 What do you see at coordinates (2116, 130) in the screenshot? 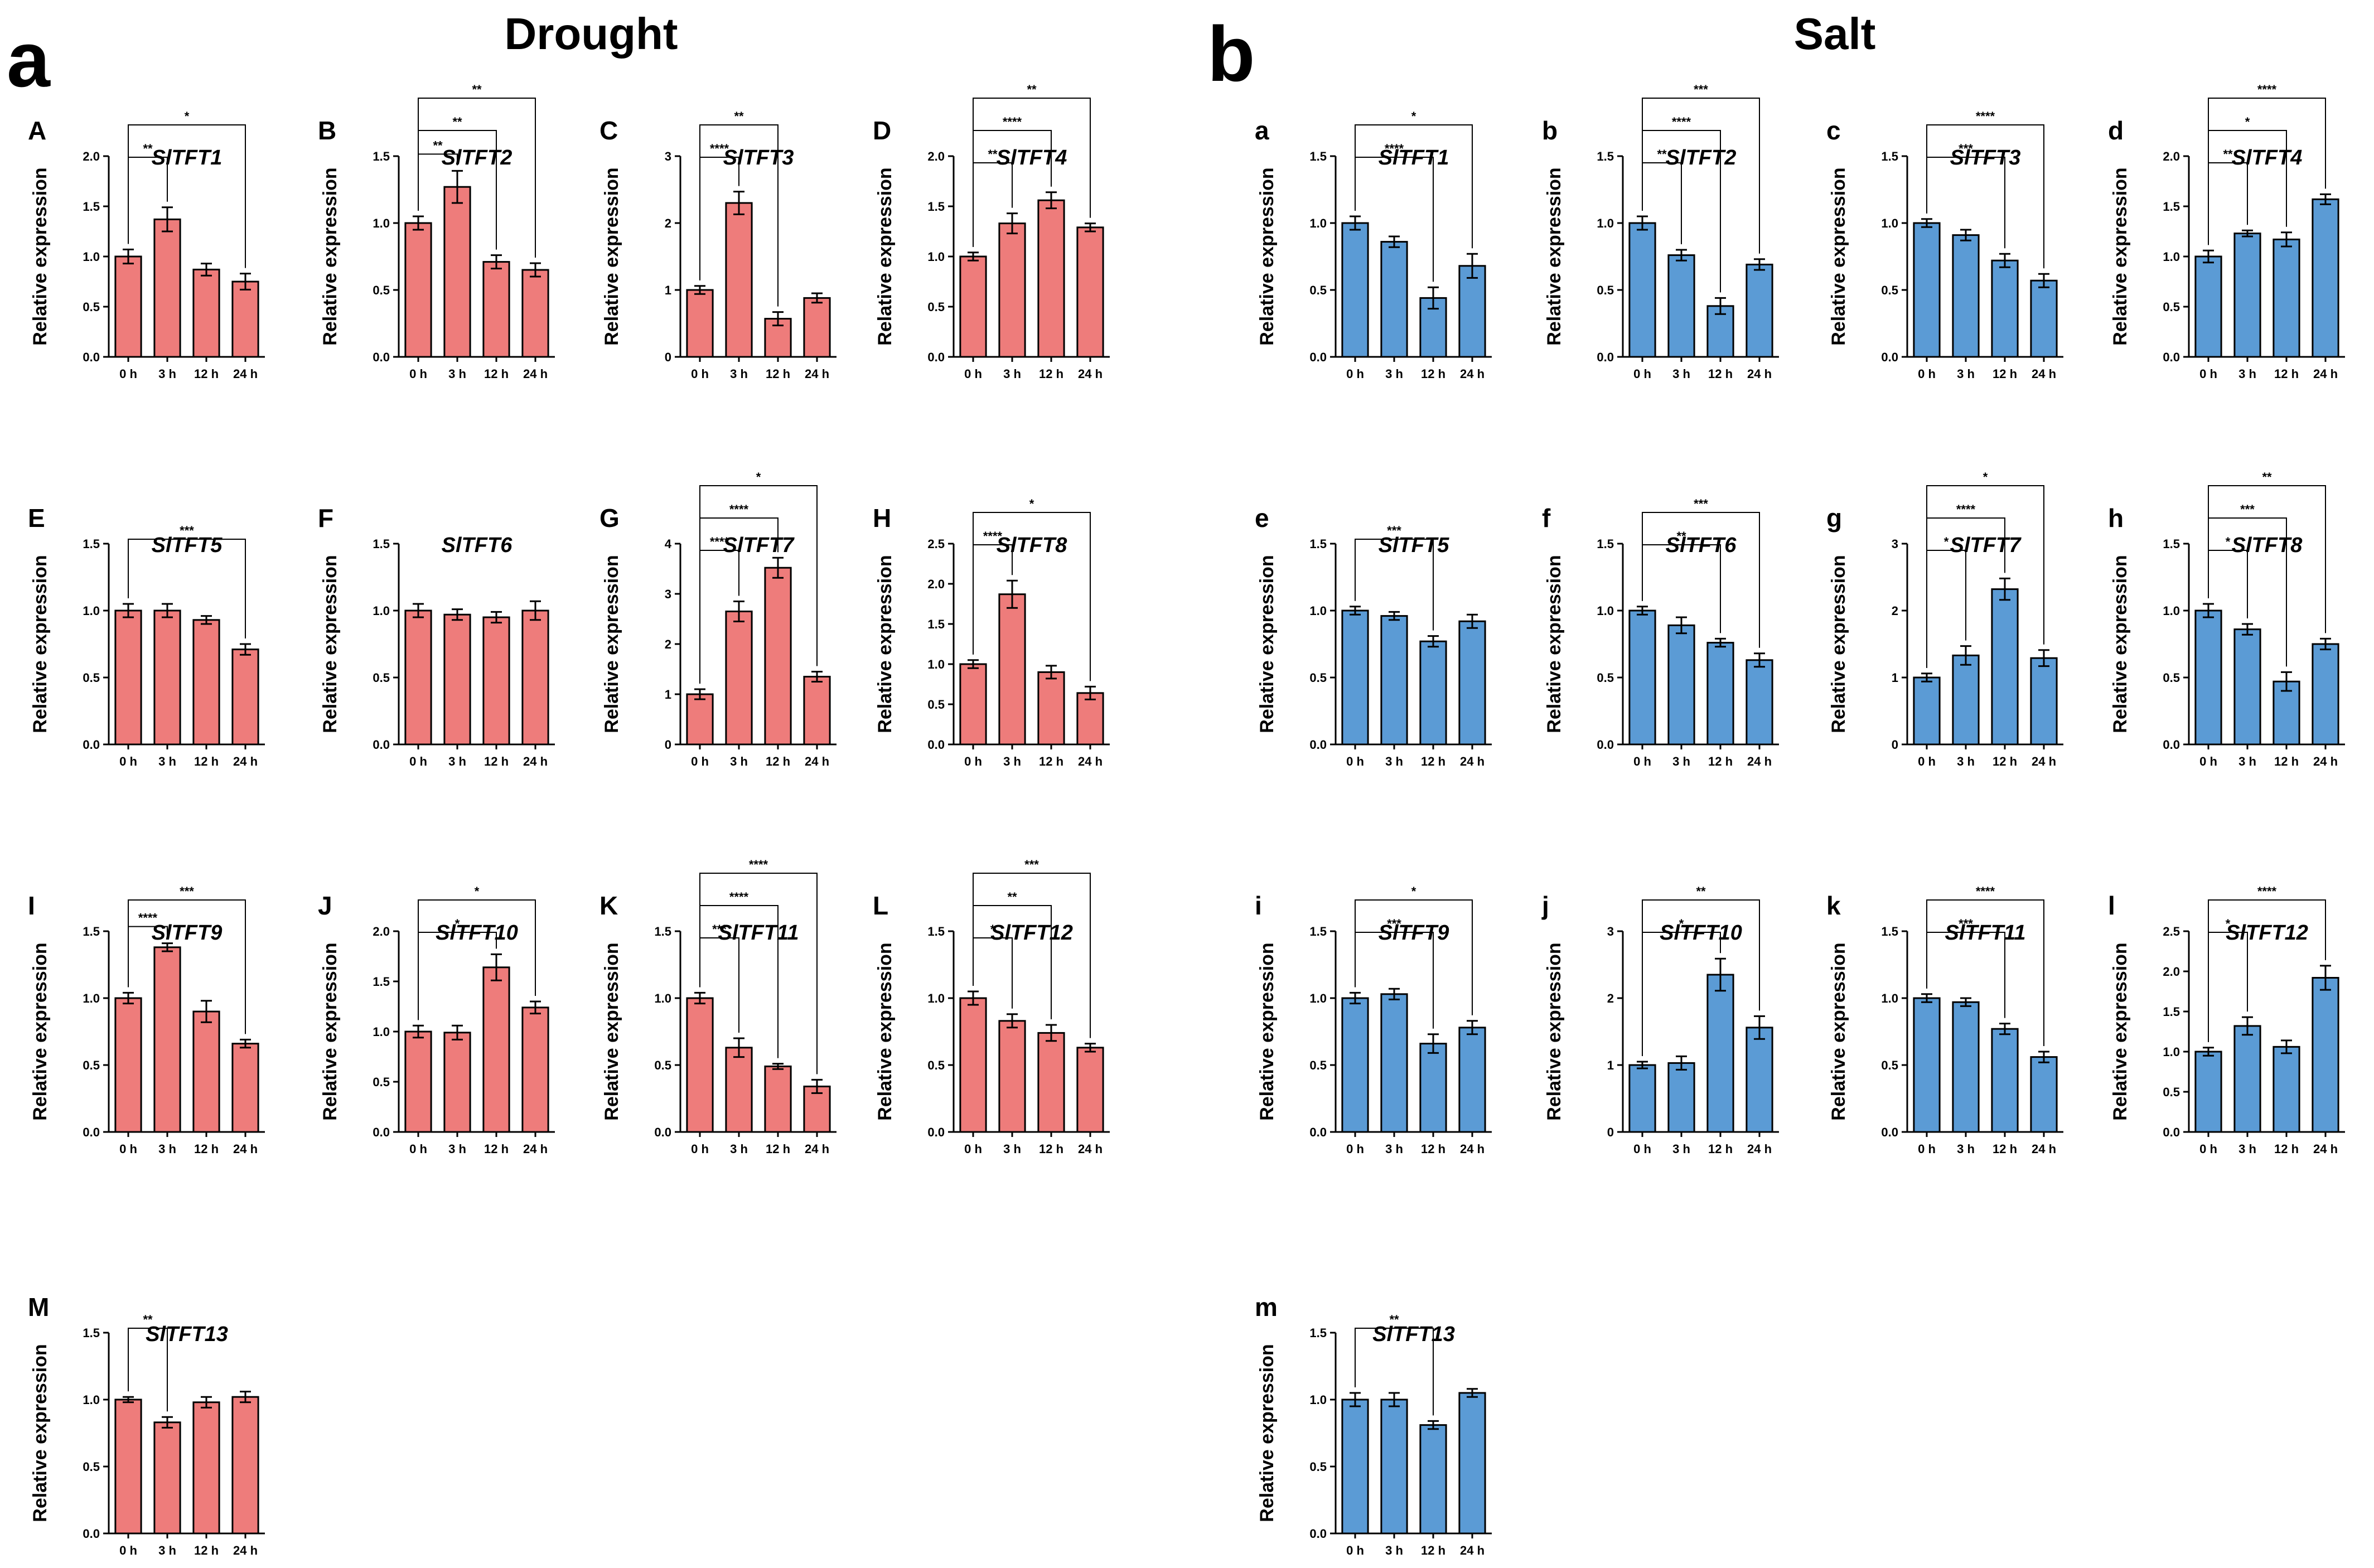
I see `panel-letter: d` at bounding box center [2116, 130].